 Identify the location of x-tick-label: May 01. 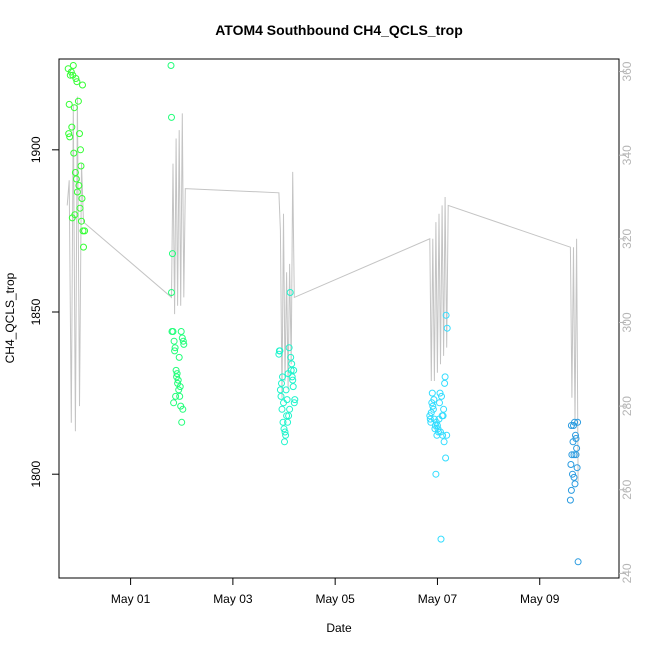
(131, 599).